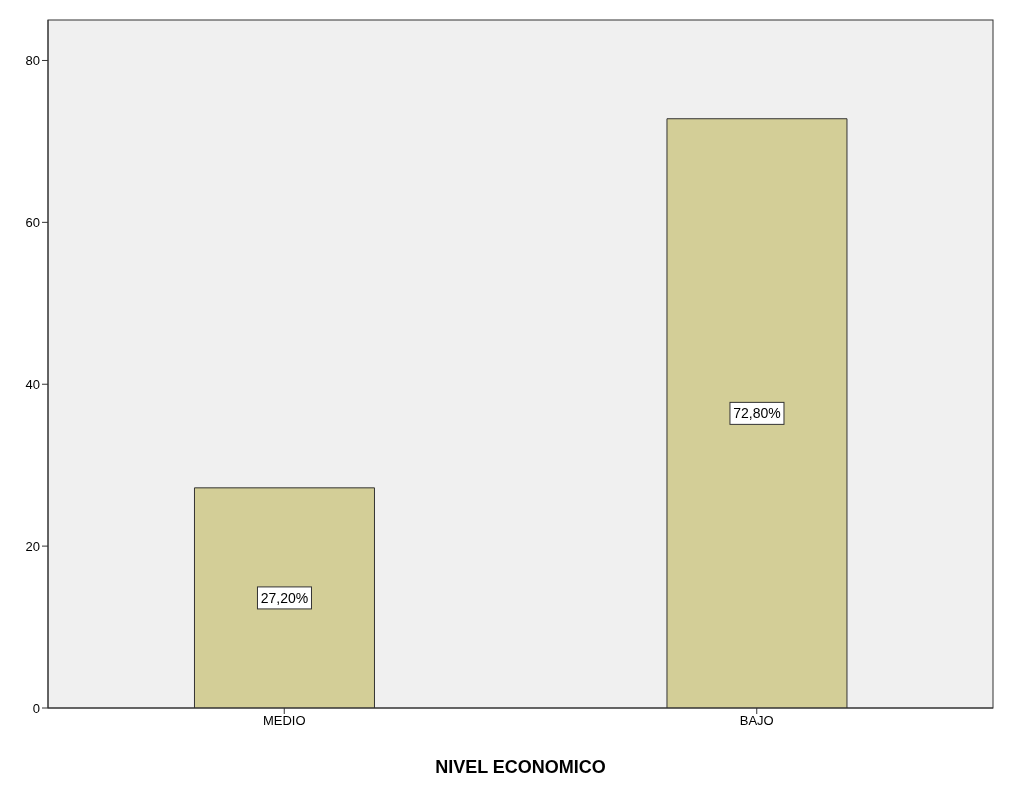  I want to click on y-tick-label: 80, so click(32, 61).